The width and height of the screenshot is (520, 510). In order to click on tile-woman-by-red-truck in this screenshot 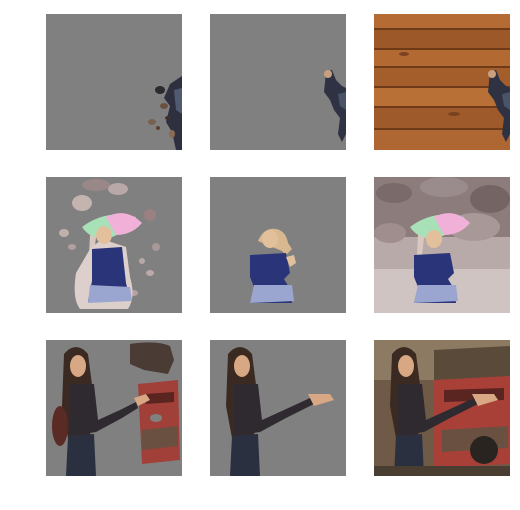, I will do `click(442, 408)`.